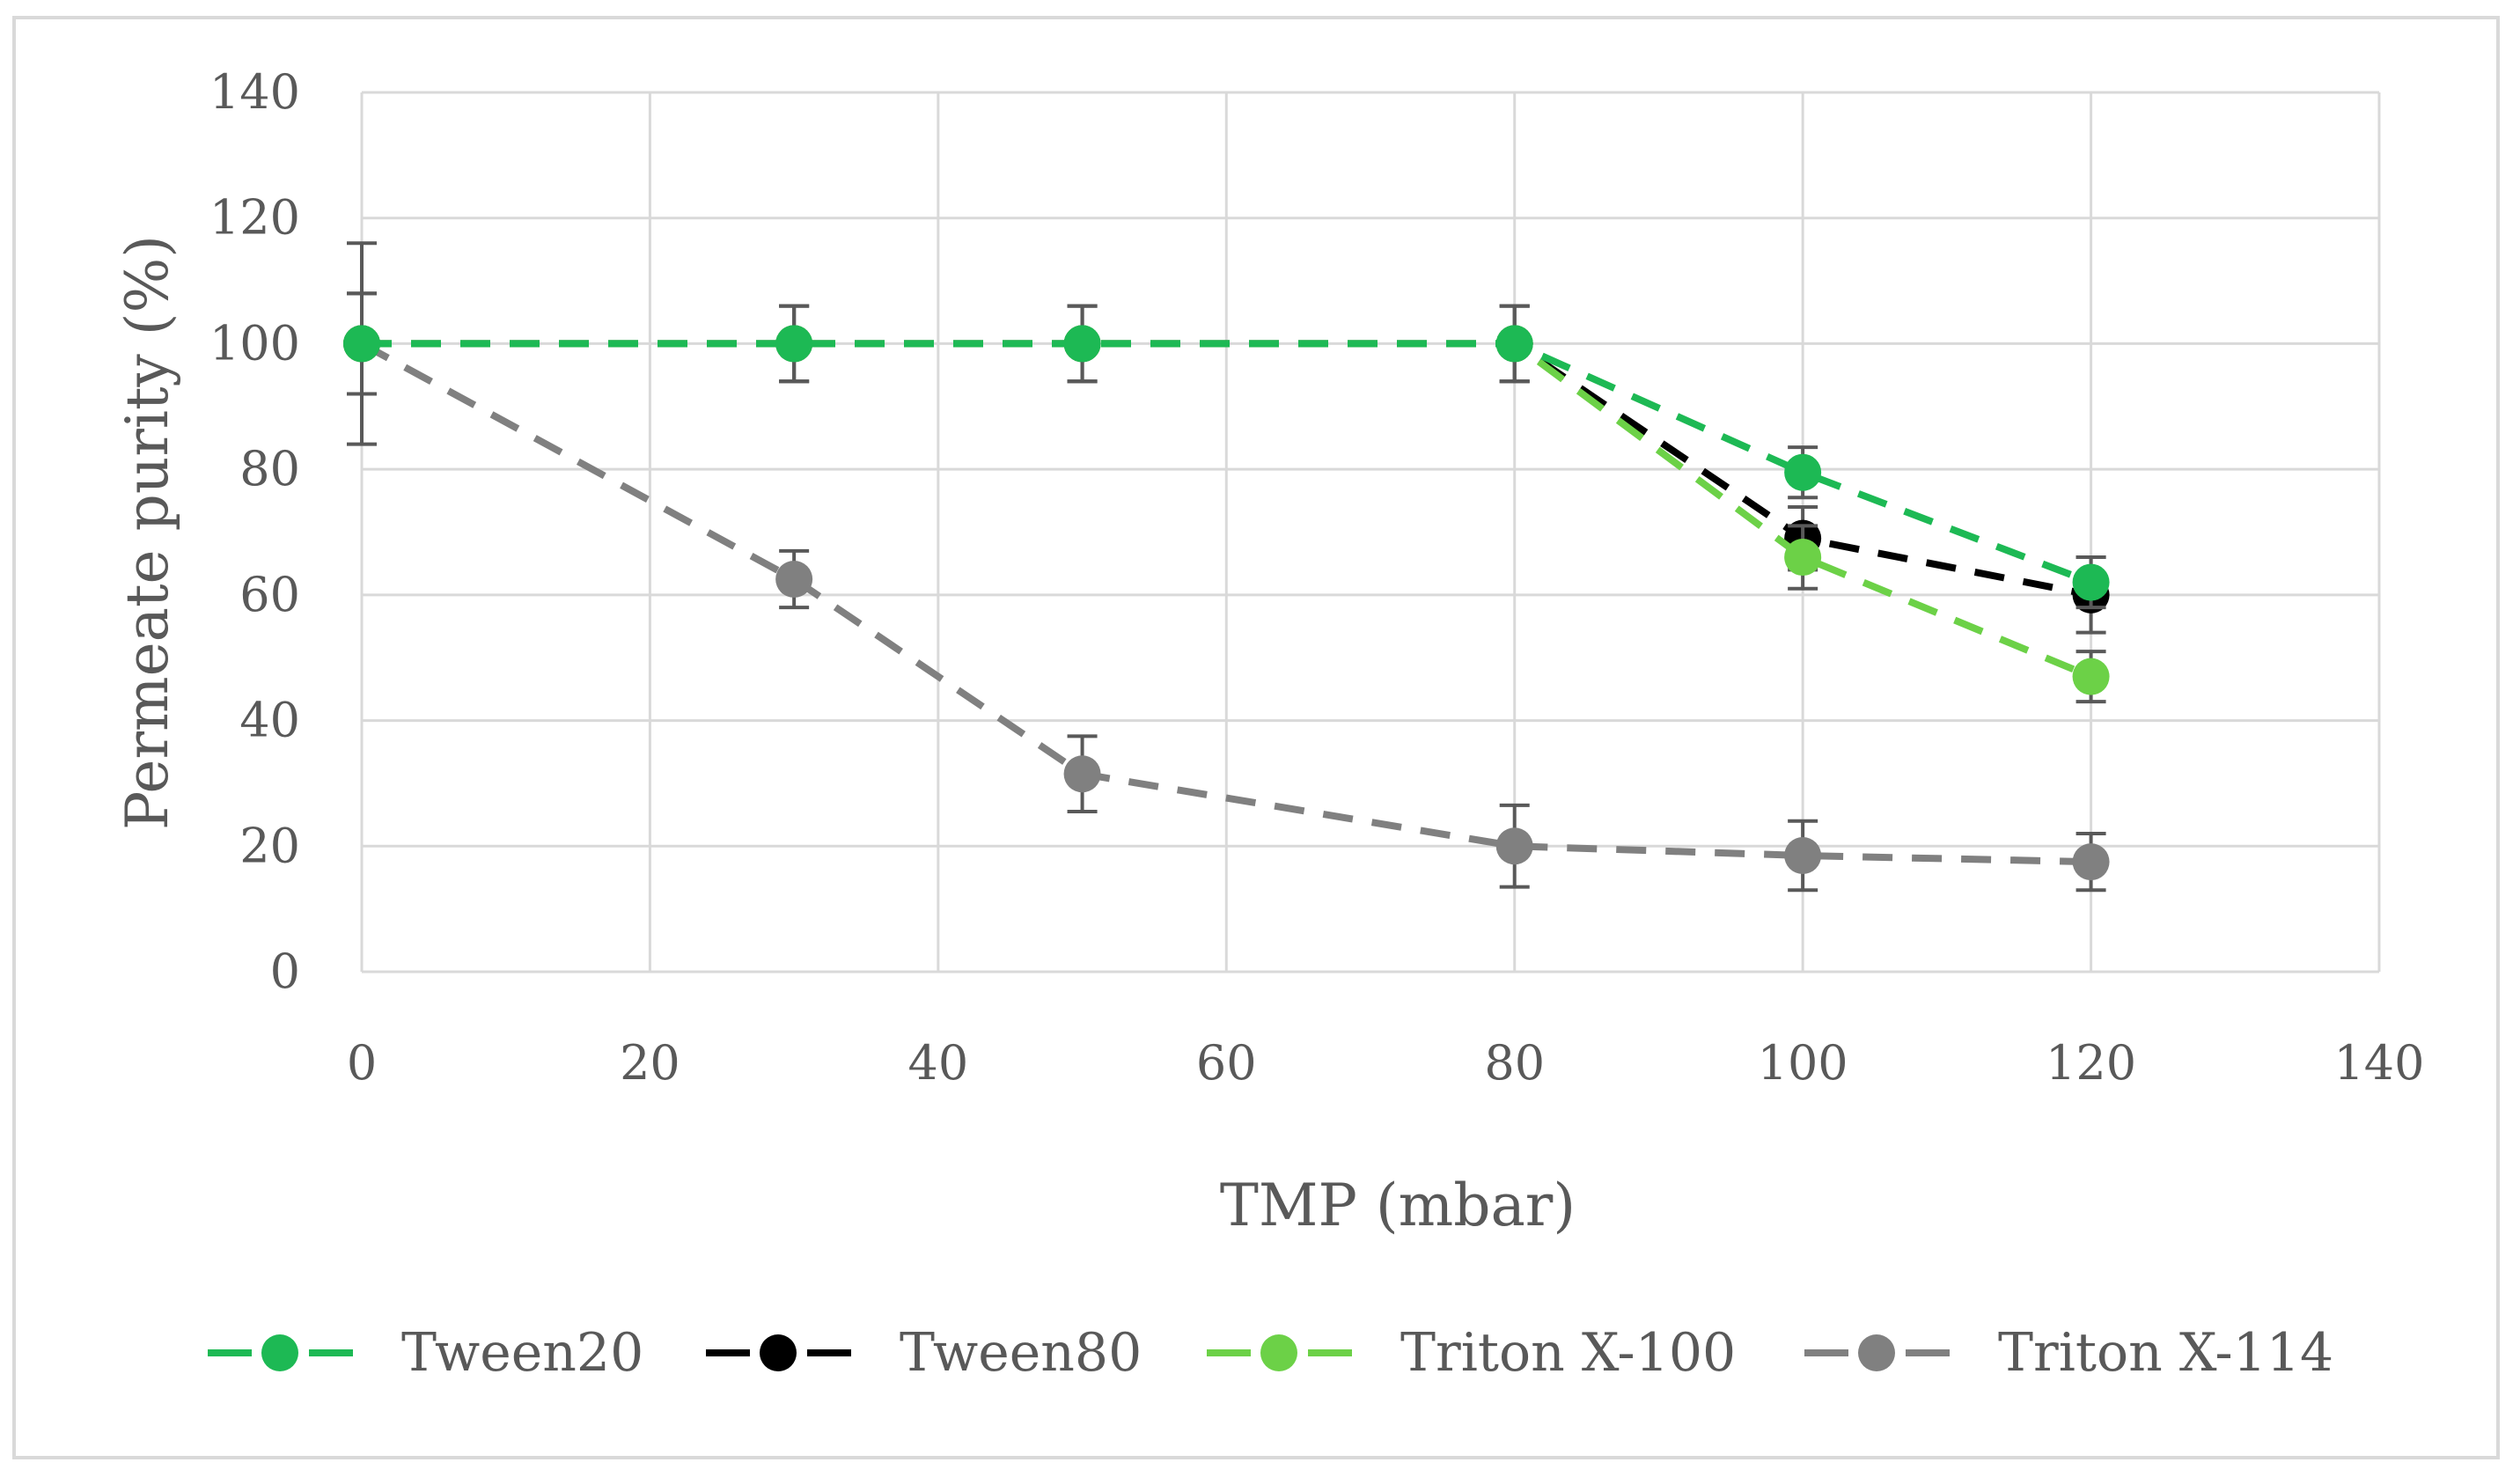  Describe the element at coordinates (1568, 1353) in the screenshot. I see `legend-label: Triton X-100` at that location.